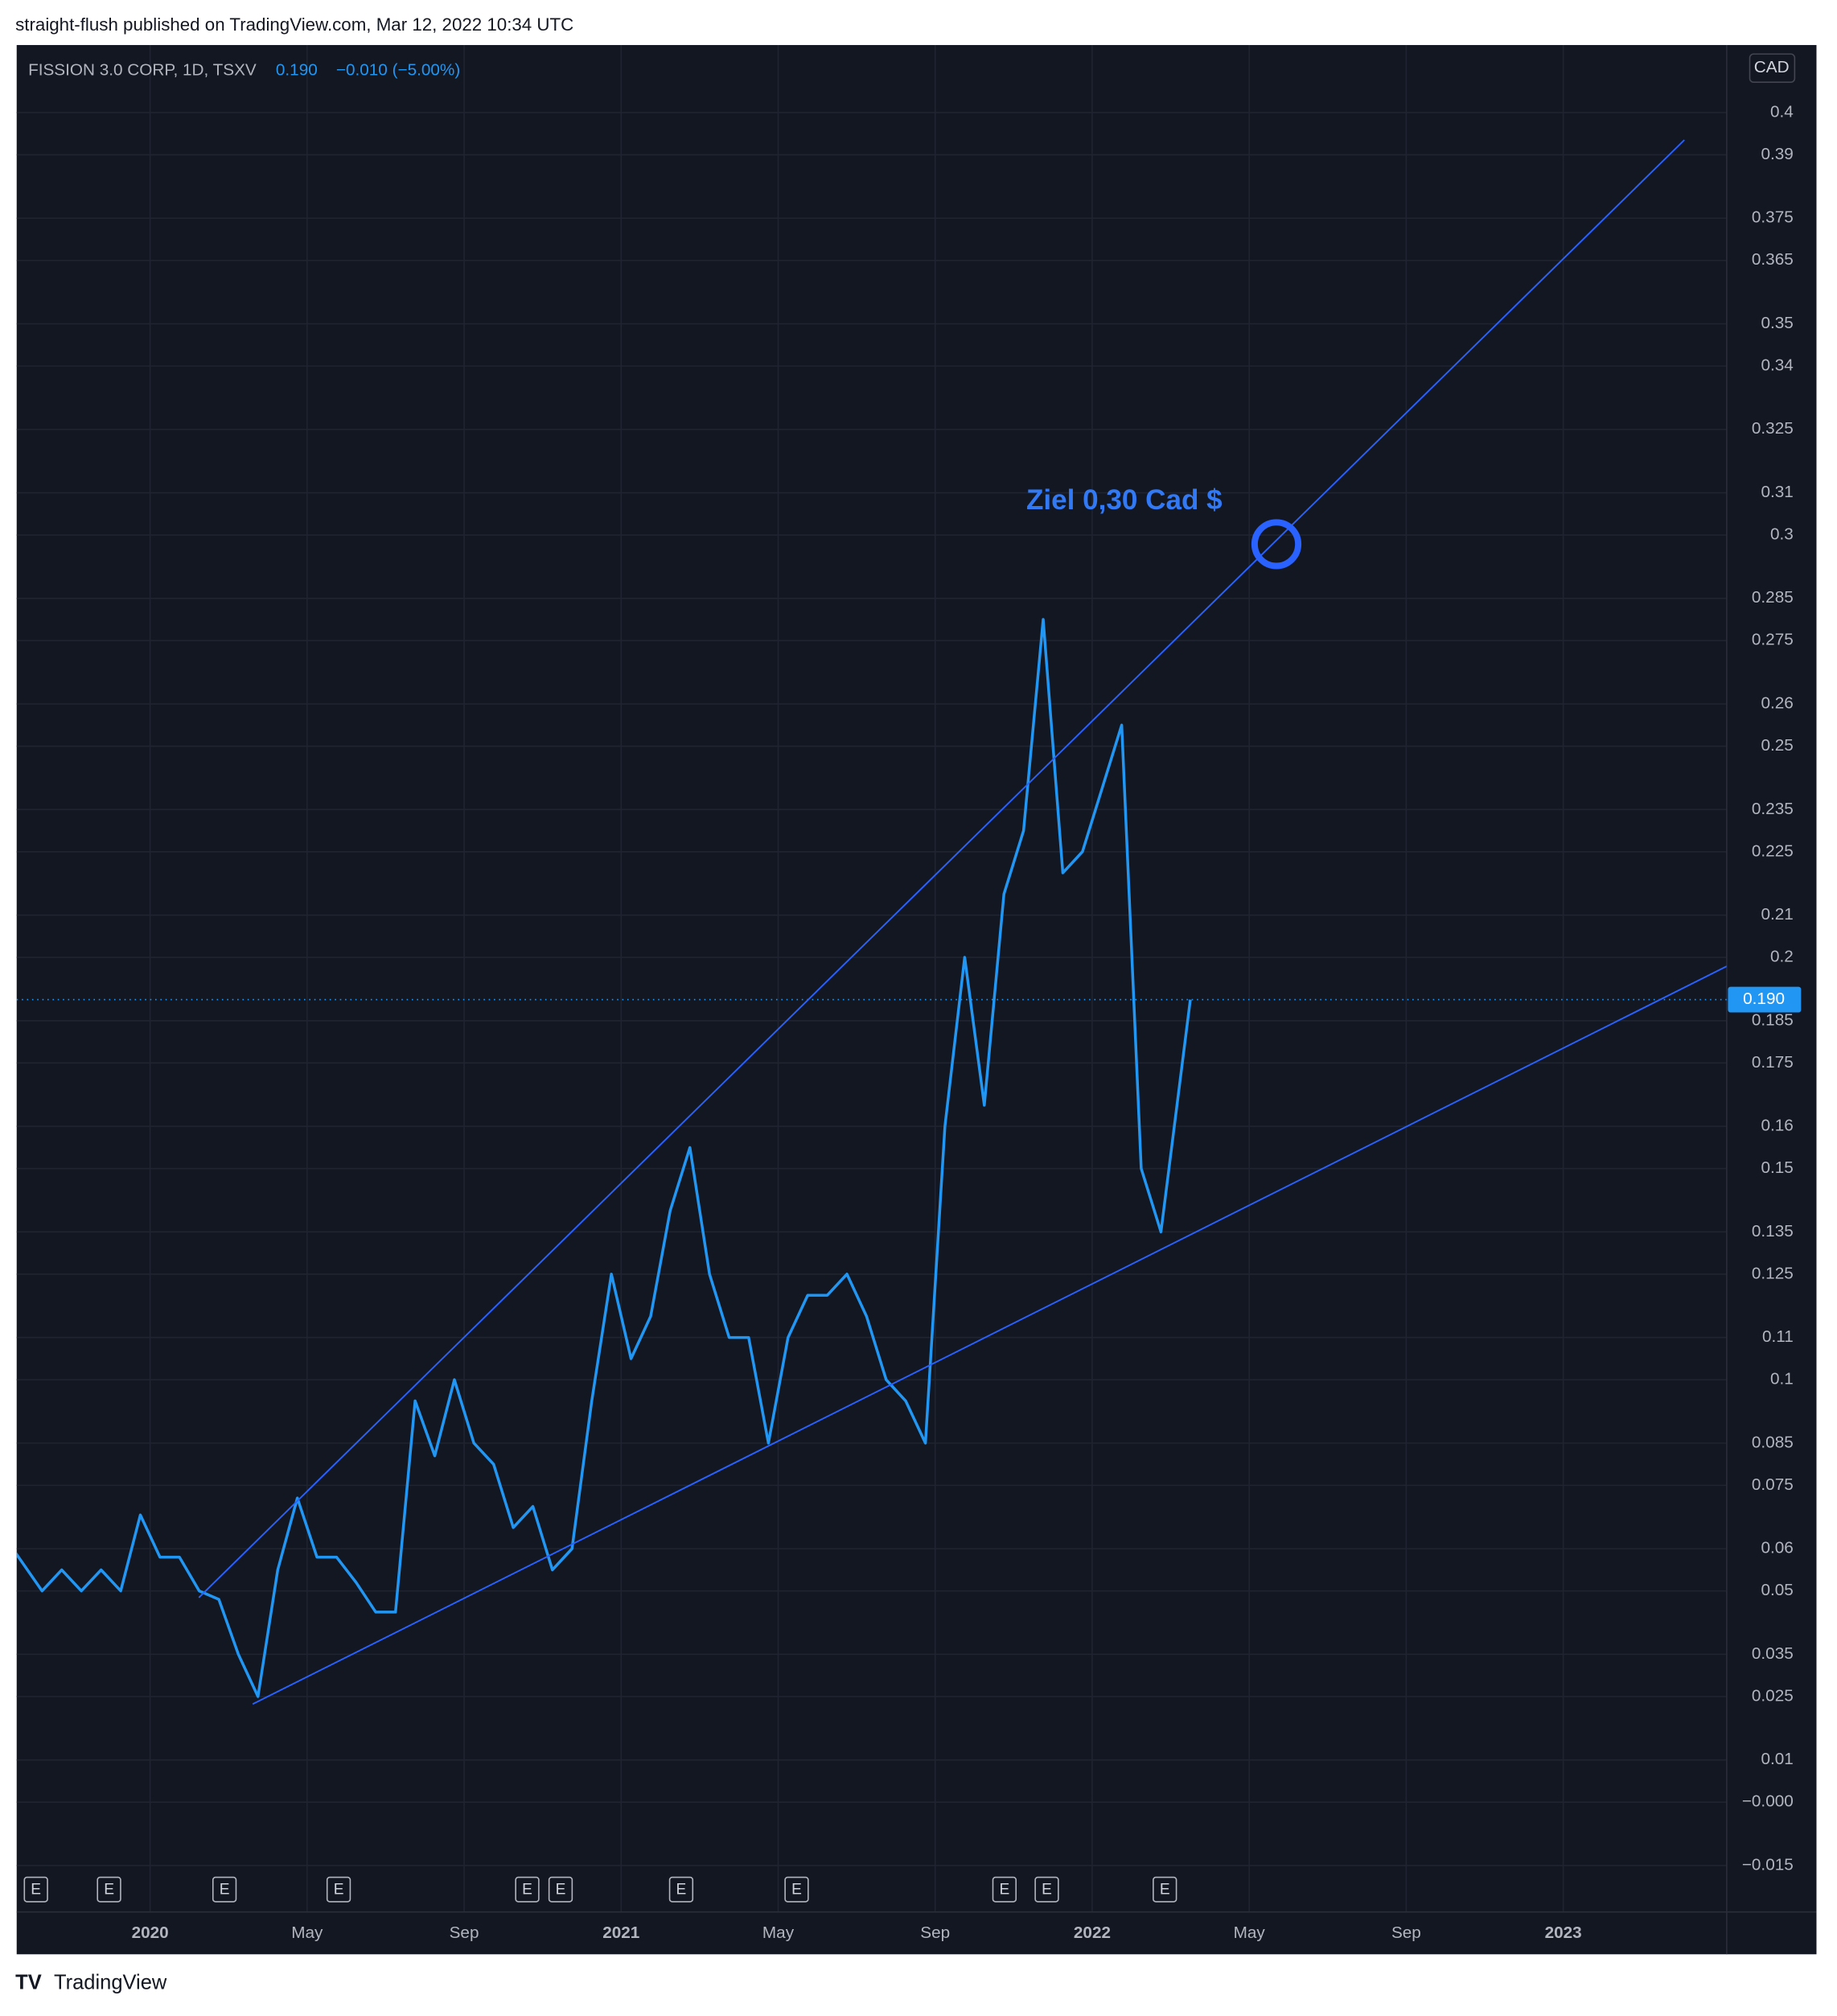 This screenshot has height=2016, width=1837. What do you see at coordinates (1773, 217) in the screenshot?
I see `y-tick-label: 0.375` at bounding box center [1773, 217].